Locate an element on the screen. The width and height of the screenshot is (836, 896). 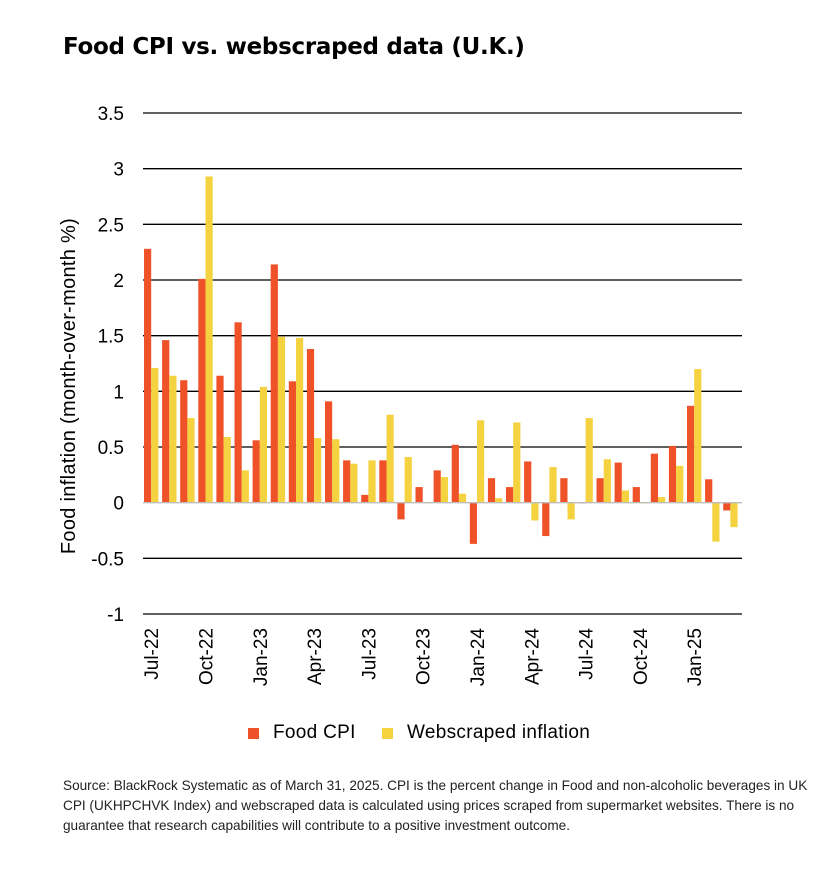
y-tick-label: 1 is located at coordinates (118, 392).